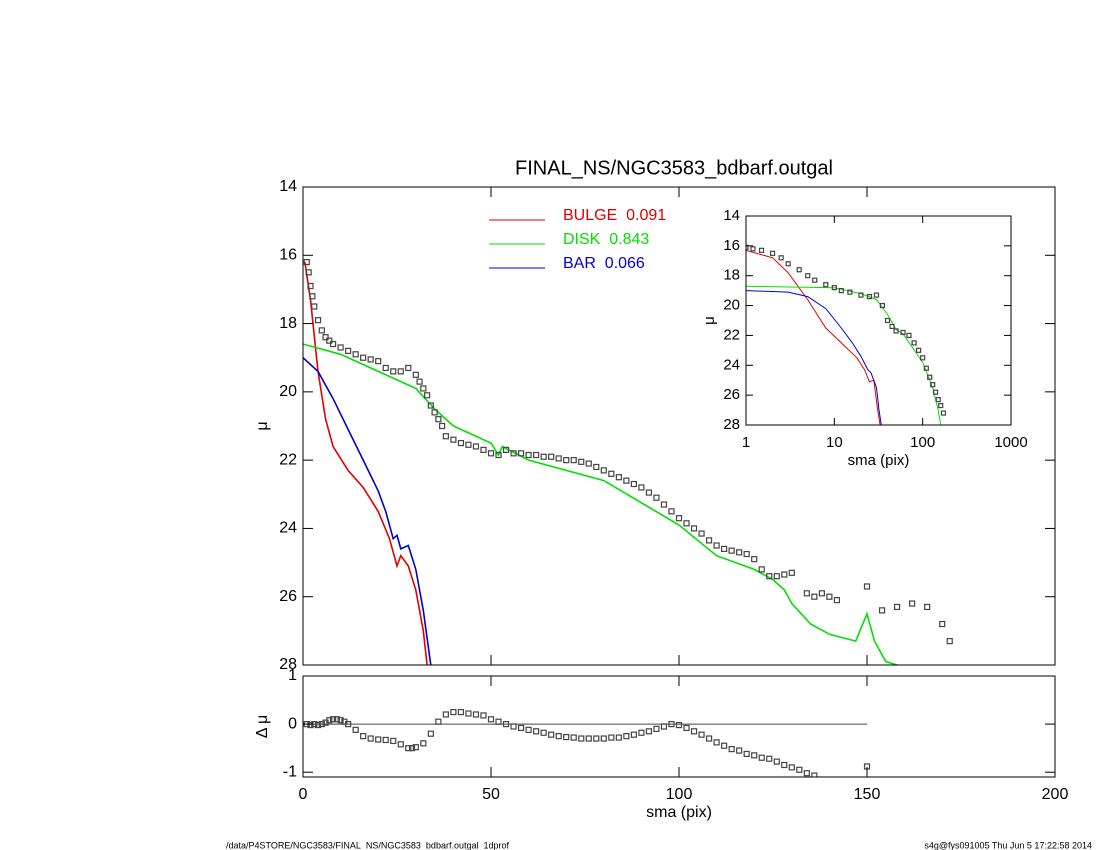 Image resolution: width=1100 pixels, height=850 pixels. I want to click on y-tick-label: 24, so click(731, 364).